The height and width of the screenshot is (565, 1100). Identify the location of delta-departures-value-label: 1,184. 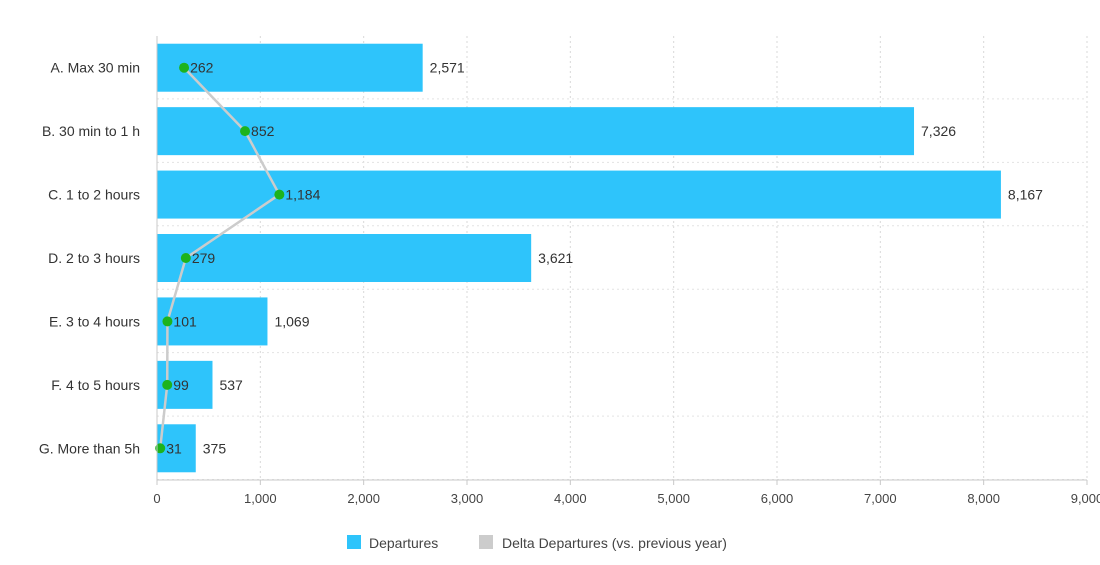
(302, 195).